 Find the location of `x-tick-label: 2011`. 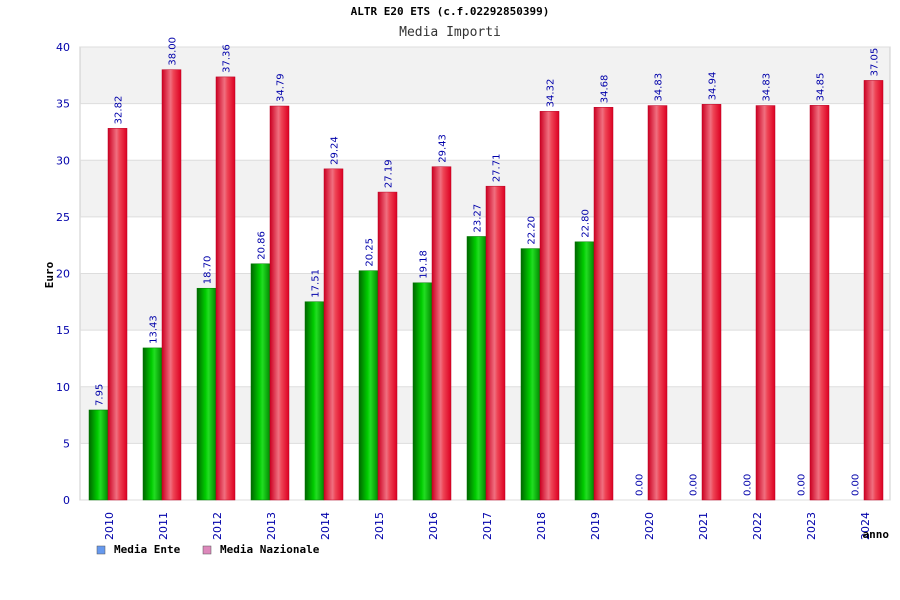

x-tick-label: 2011 is located at coordinates (163, 526).